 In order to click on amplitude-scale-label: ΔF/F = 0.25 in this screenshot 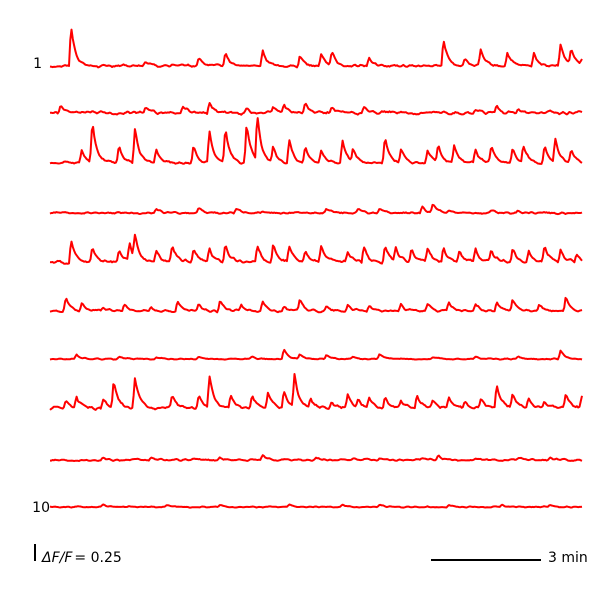, I will do `click(81, 558)`.